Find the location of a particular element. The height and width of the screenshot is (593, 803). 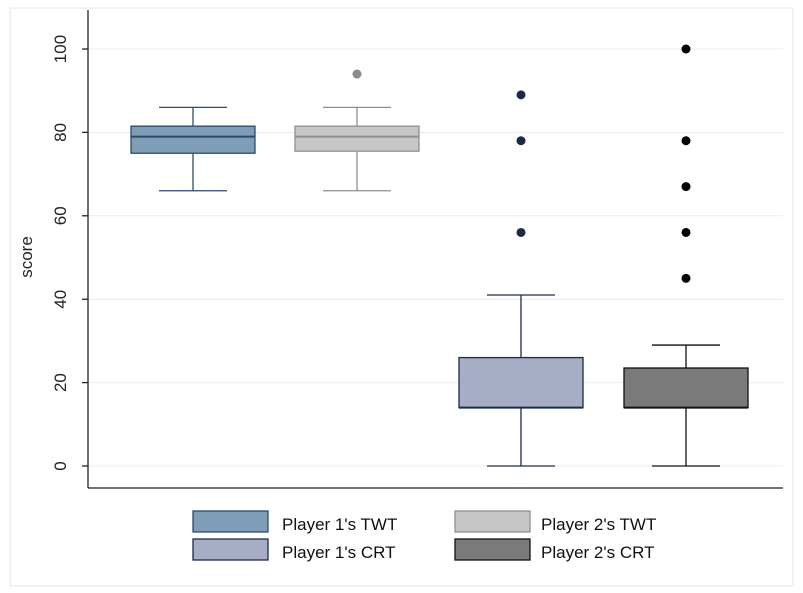

legend-label: Player 1's TWT is located at coordinates (339, 524).